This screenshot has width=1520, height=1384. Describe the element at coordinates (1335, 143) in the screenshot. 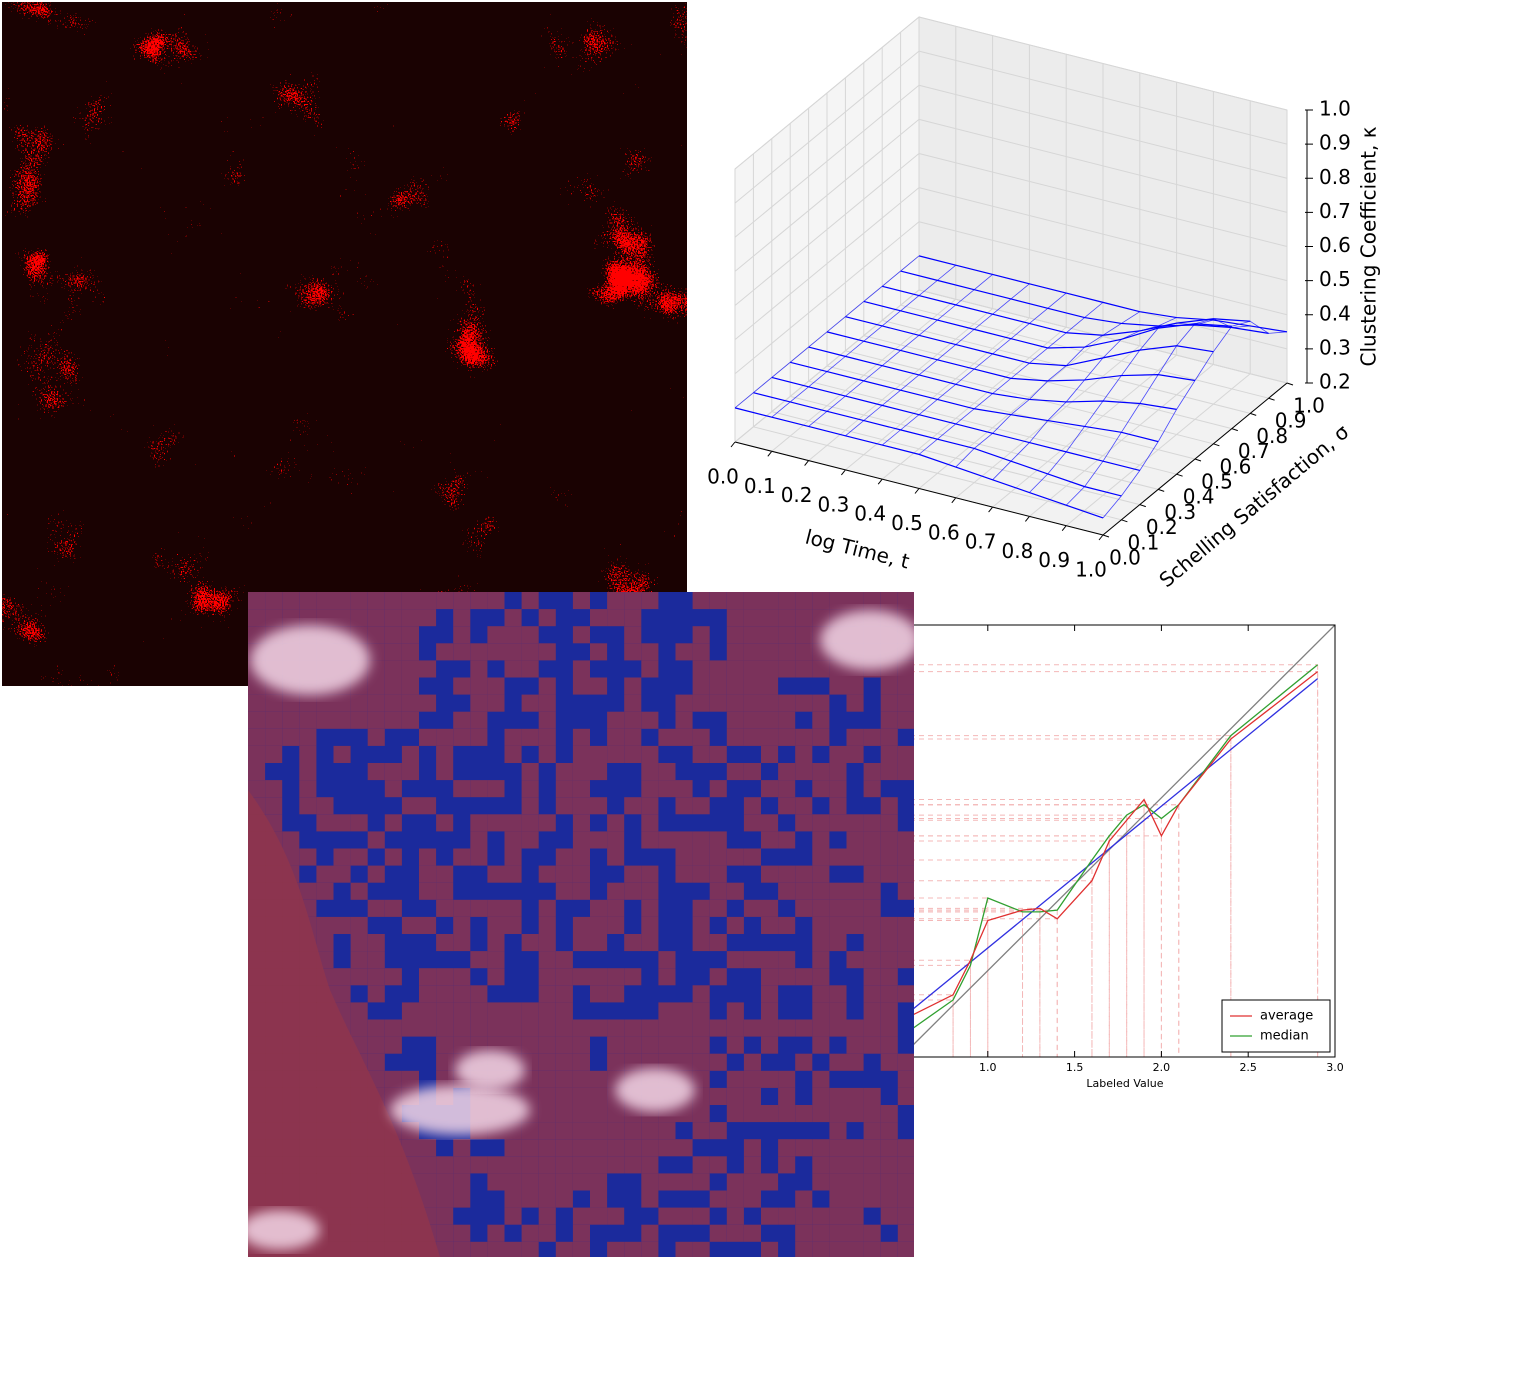

I see `z-tick-label: 0.9` at that location.